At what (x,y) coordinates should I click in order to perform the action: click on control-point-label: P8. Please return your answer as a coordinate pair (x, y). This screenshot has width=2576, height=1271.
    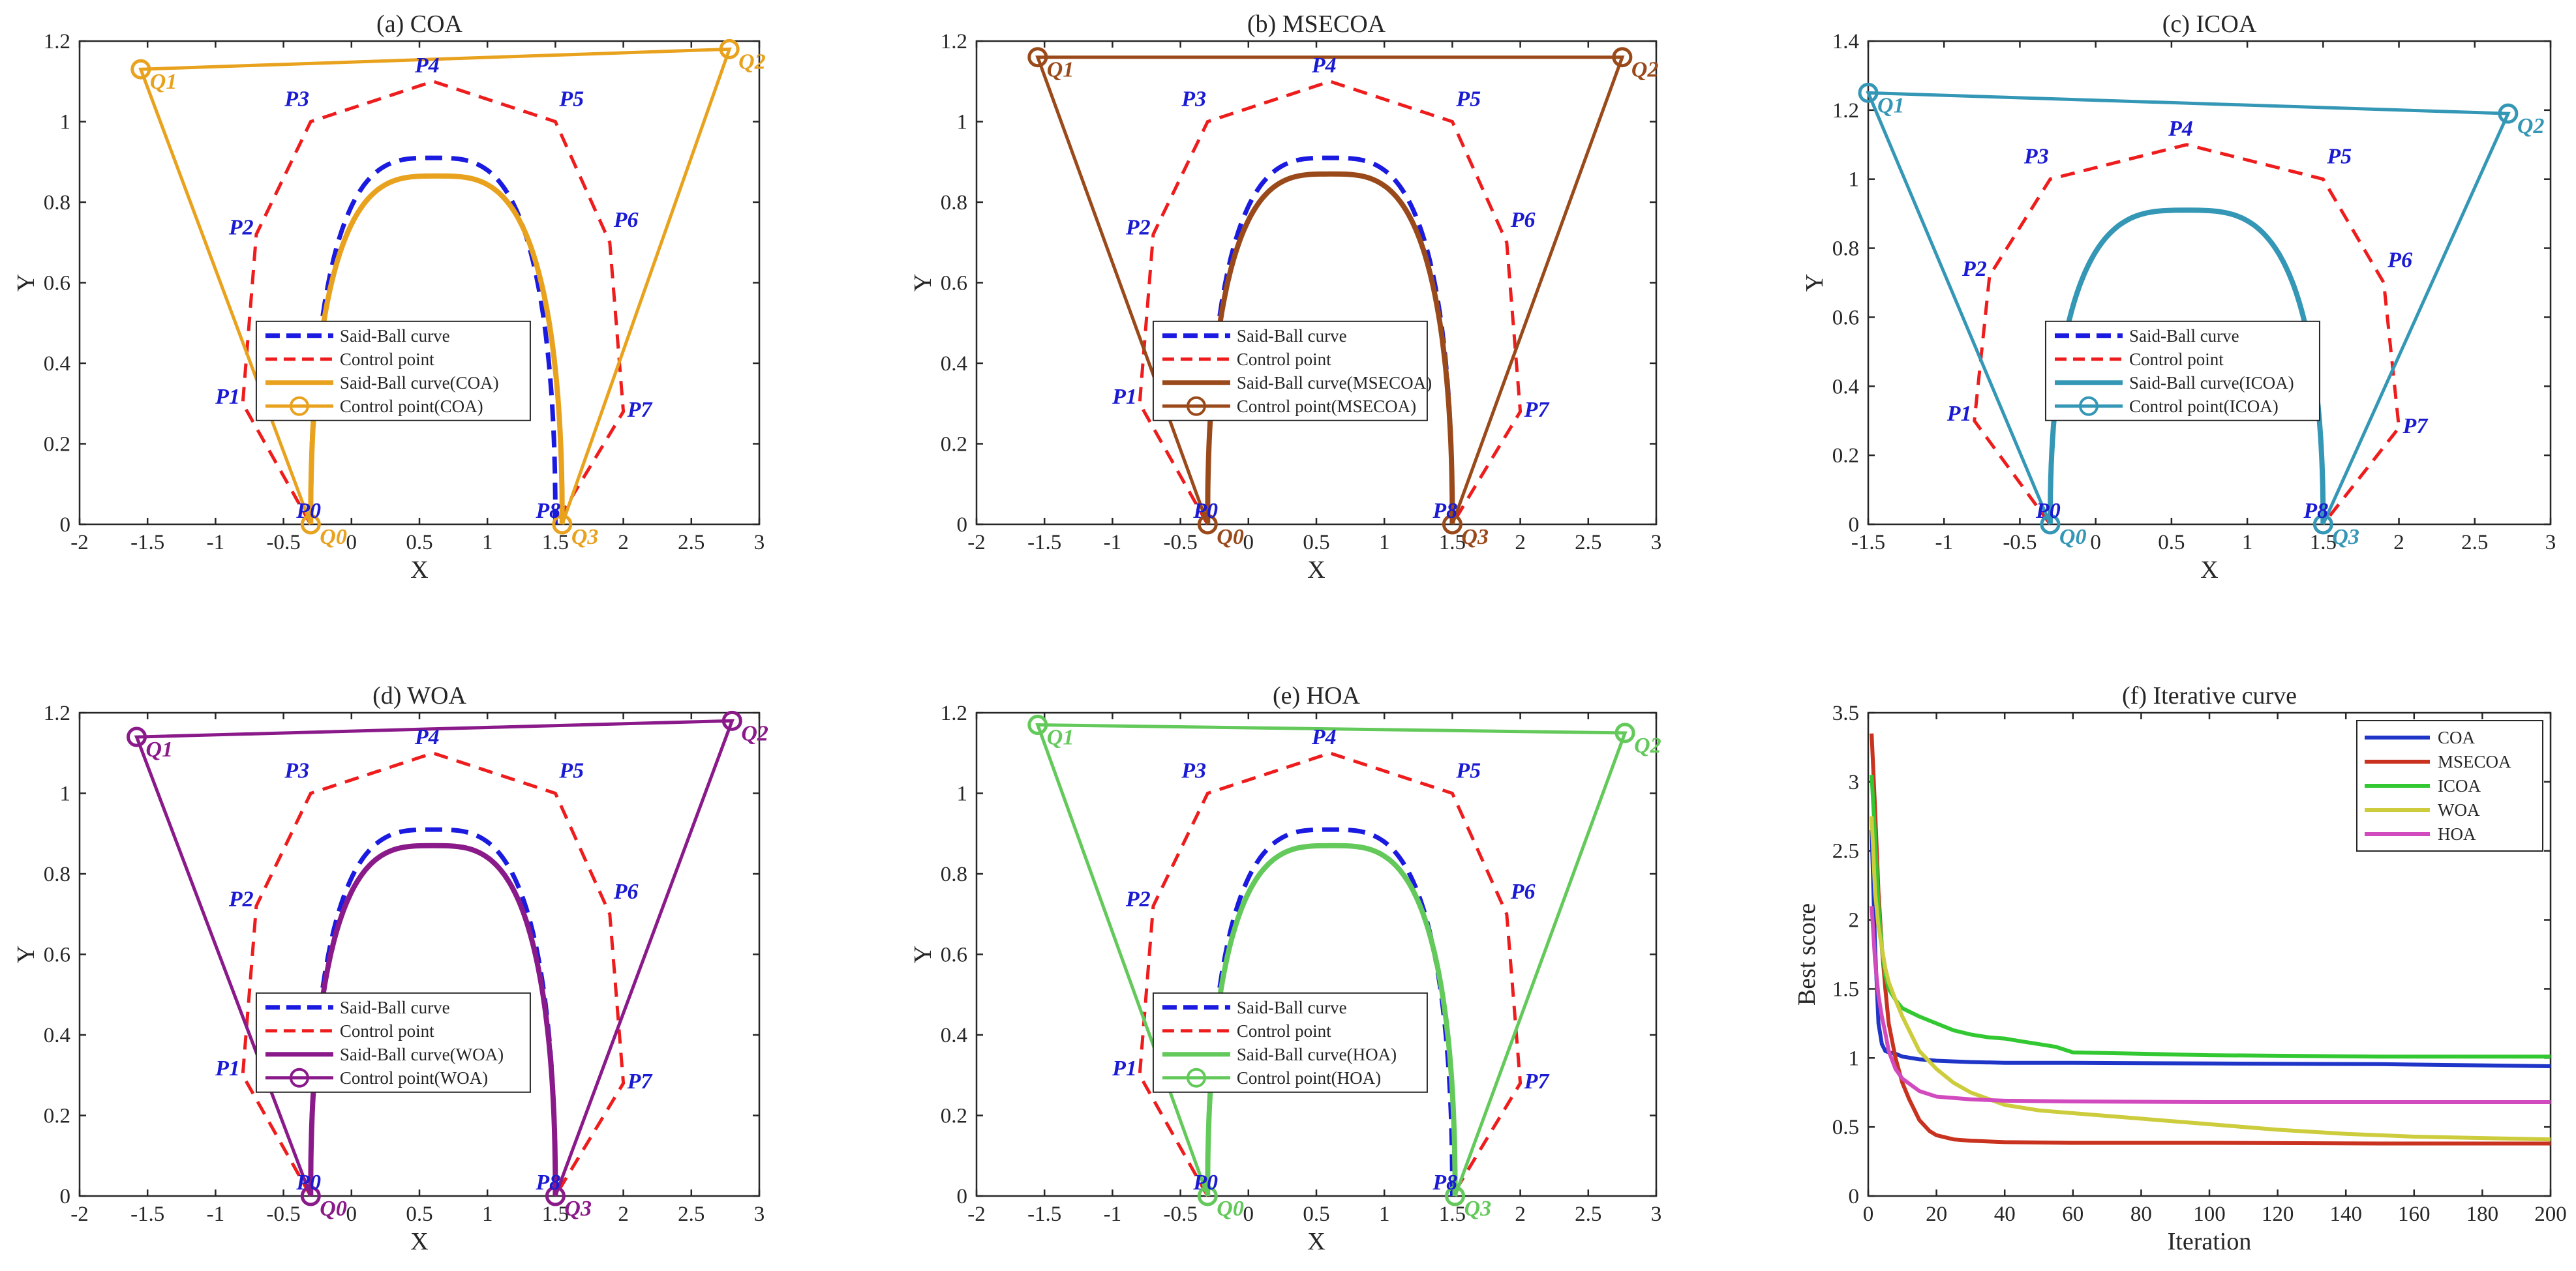
    Looking at the image, I should click on (1445, 511).